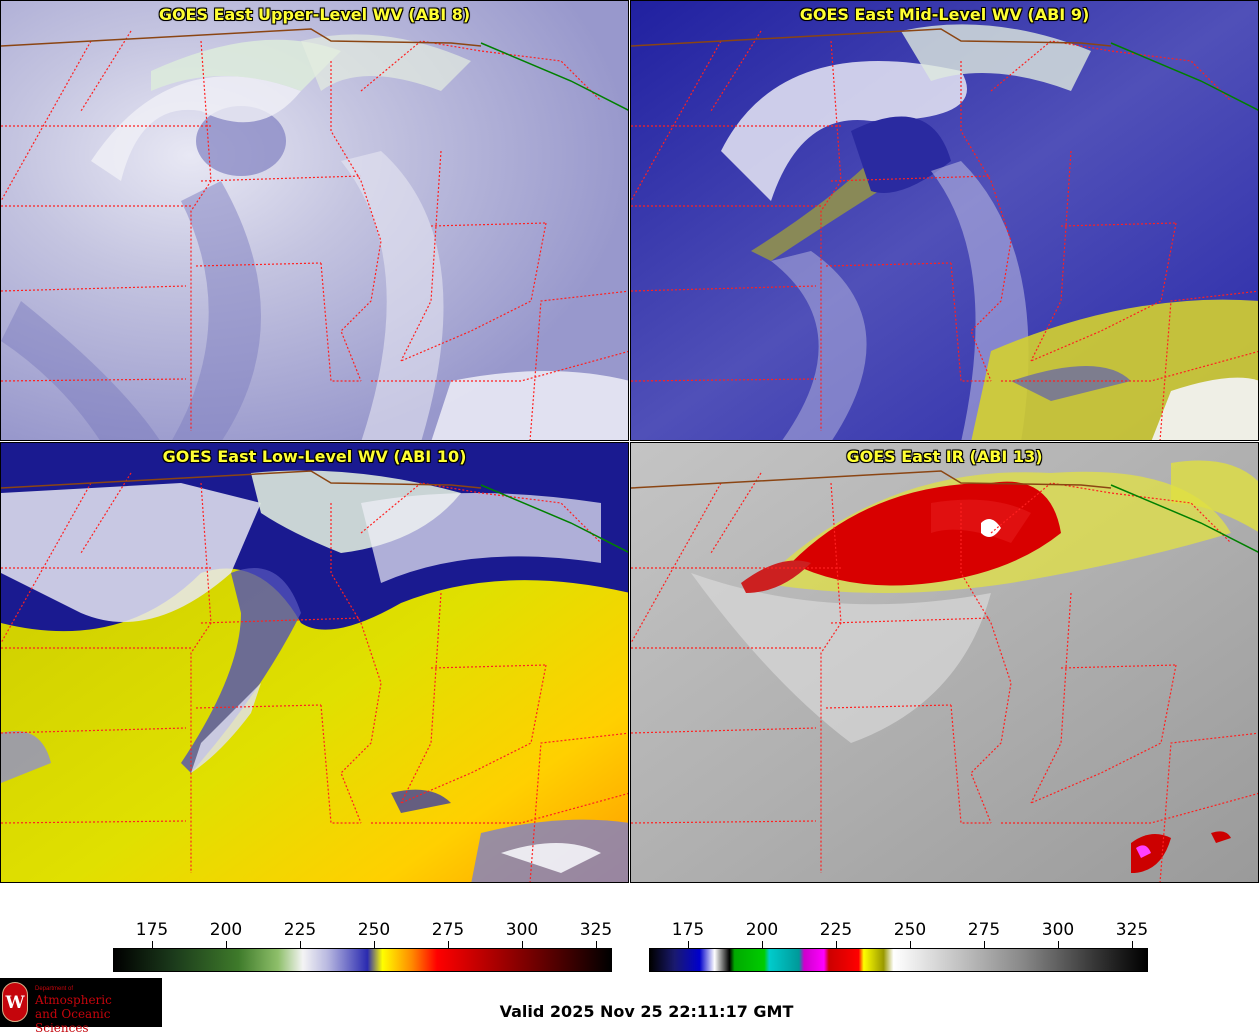 Image resolution: width=1260 pixels, height=1035 pixels. I want to click on logo-line1: Atmospheric, so click(73, 1000).